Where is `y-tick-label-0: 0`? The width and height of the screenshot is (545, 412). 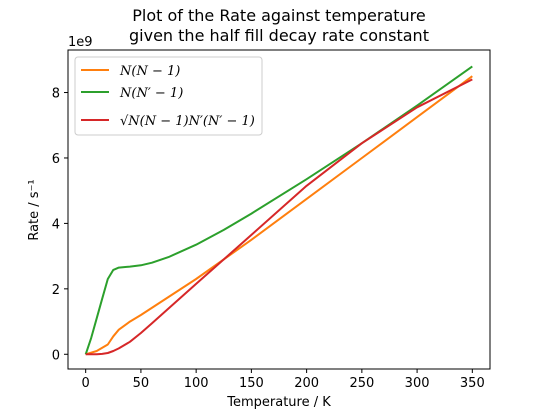
y-tick-label-0: 0 is located at coordinates (56, 355).